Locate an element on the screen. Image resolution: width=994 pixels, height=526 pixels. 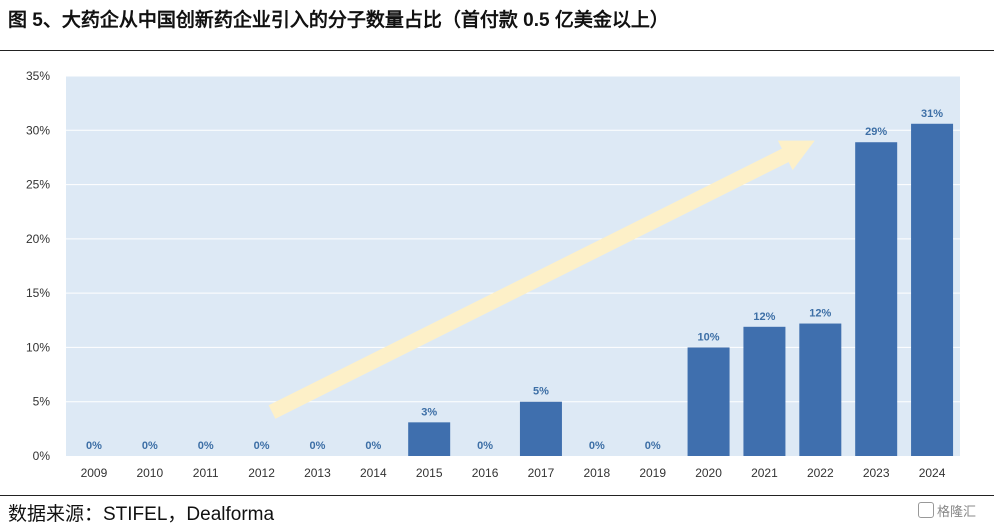
x-tick-label: 2012 is located at coordinates (261, 473).